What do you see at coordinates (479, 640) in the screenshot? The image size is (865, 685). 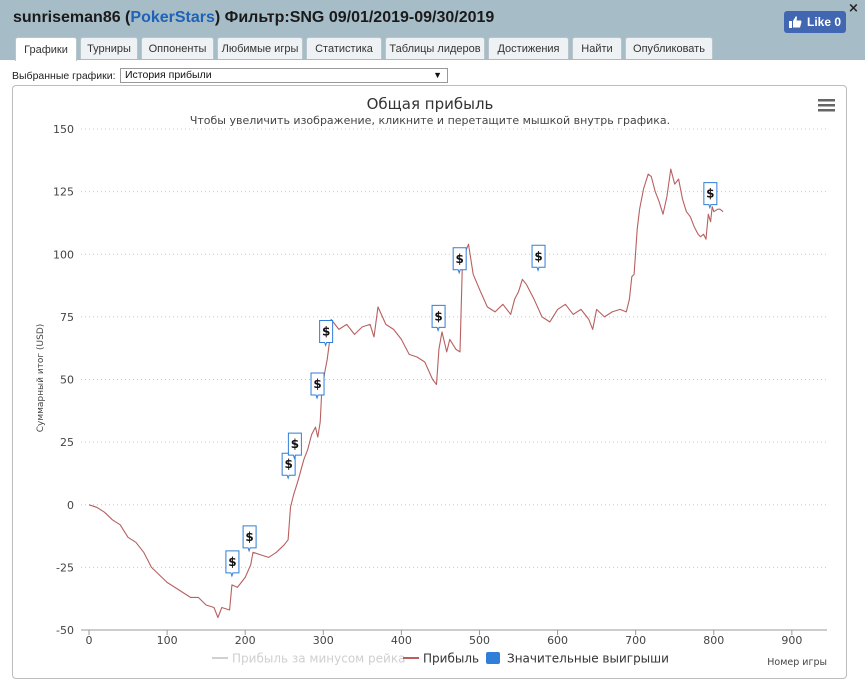 I see `x-tick-label: 500` at bounding box center [479, 640].